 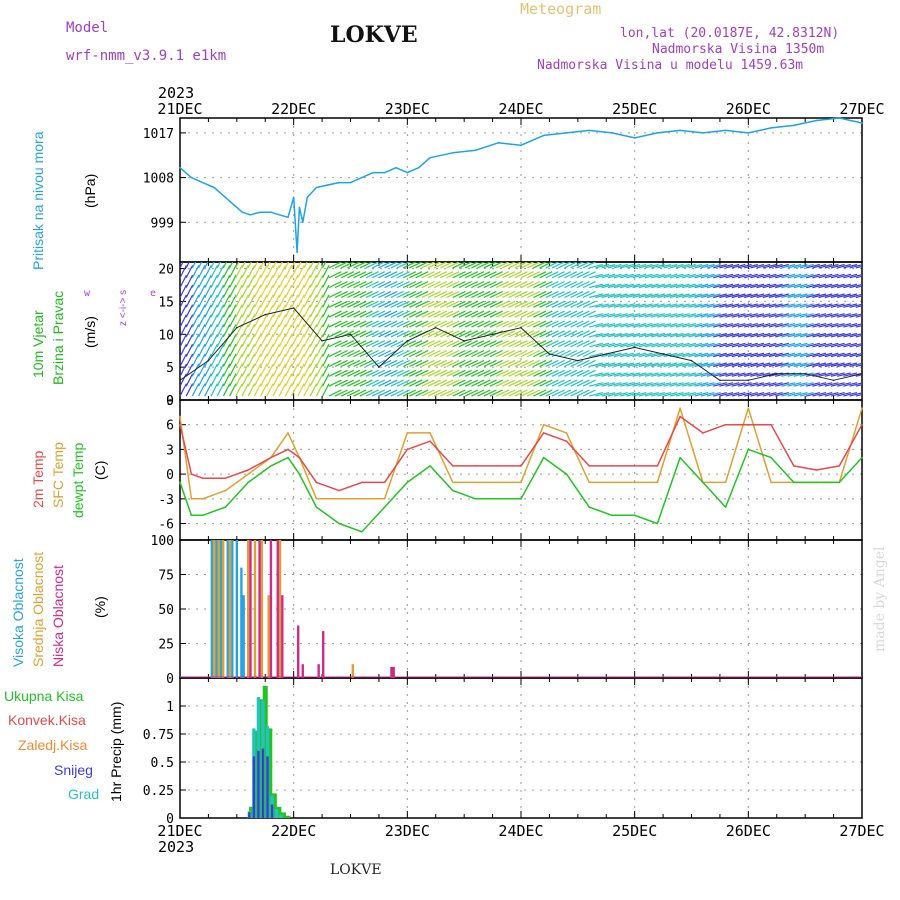 What do you see at coordinates (176, 847) in the screenshot?
I see `year-bottom: 2023` at bounding box center [176, 847].